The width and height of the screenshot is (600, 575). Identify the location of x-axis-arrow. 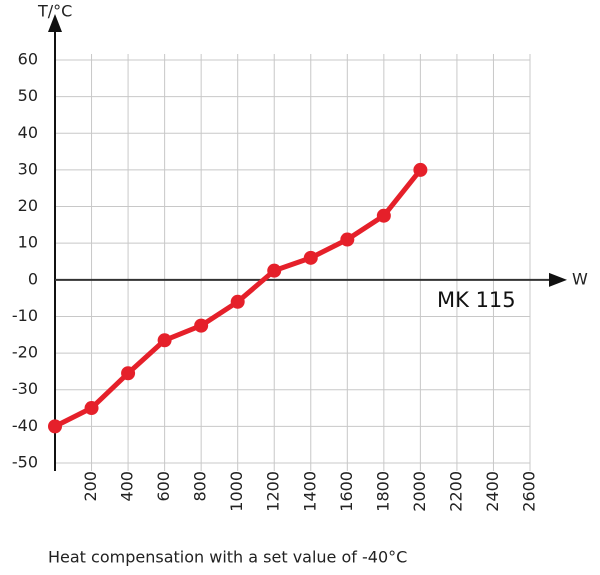
(558, 279).